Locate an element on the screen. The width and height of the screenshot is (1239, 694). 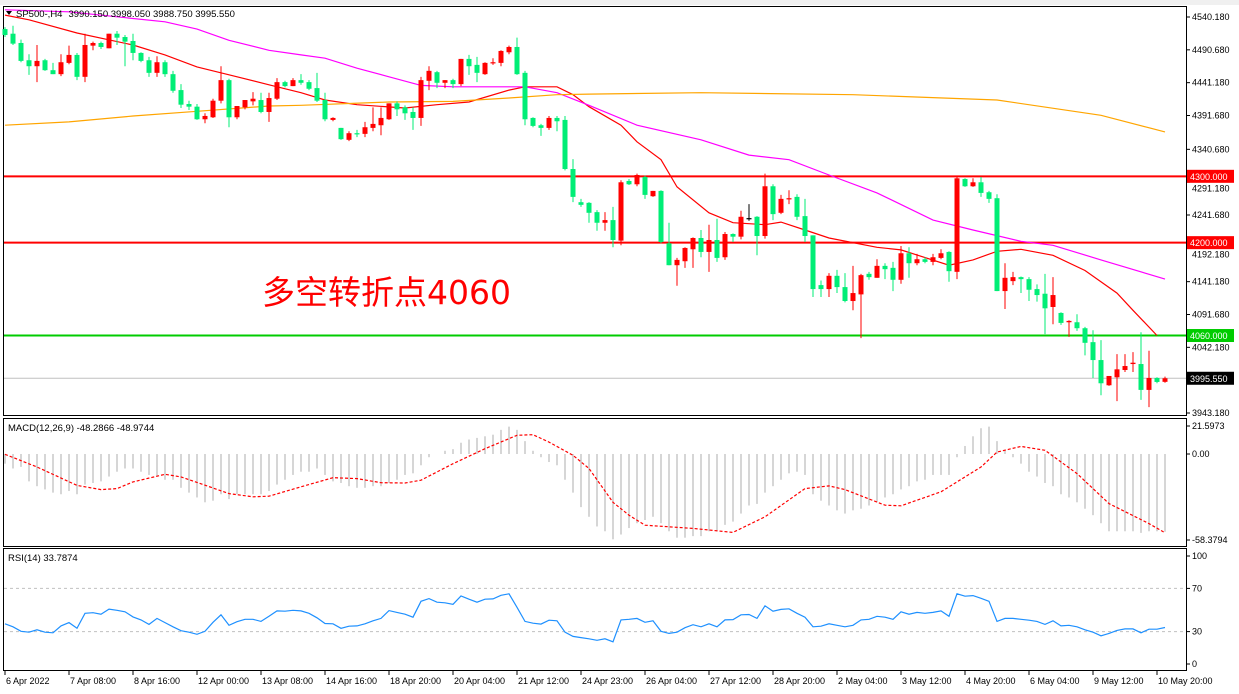
time-axis-label: 27 Apr 12:00 is located at coordinates (735, 681).